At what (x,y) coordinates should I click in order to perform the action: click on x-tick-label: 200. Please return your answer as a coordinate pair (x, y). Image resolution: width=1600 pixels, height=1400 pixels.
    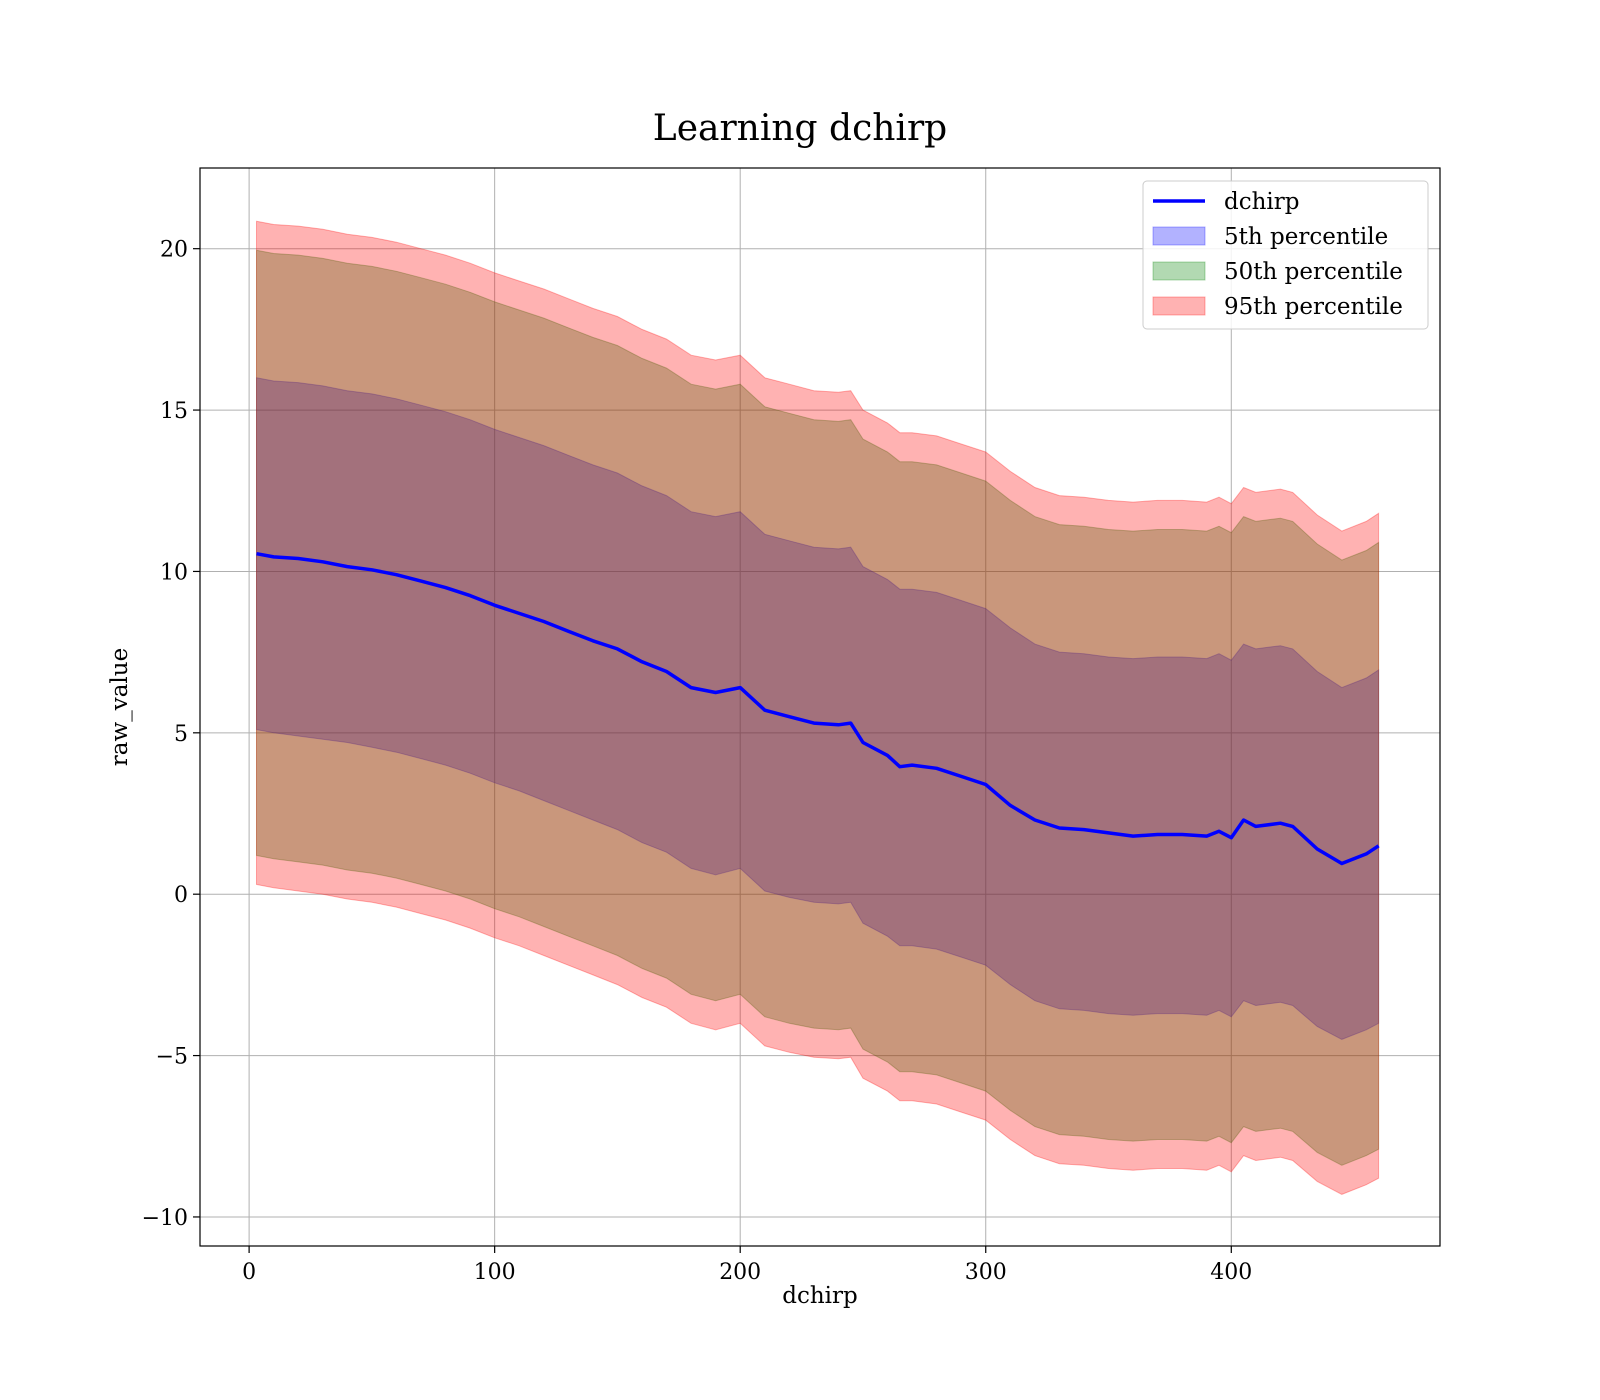
    Looking at the image, I should click on (740, 1272).